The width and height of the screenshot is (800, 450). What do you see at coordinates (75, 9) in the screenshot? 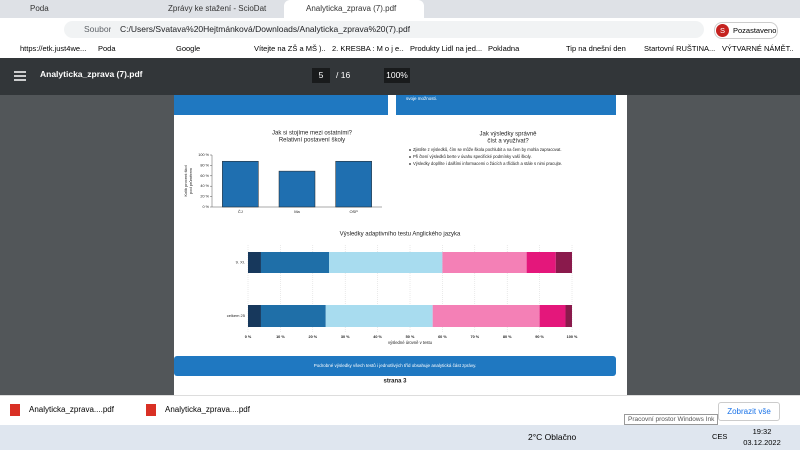
I see `tab: Poda` at bounding box center [75, 9].